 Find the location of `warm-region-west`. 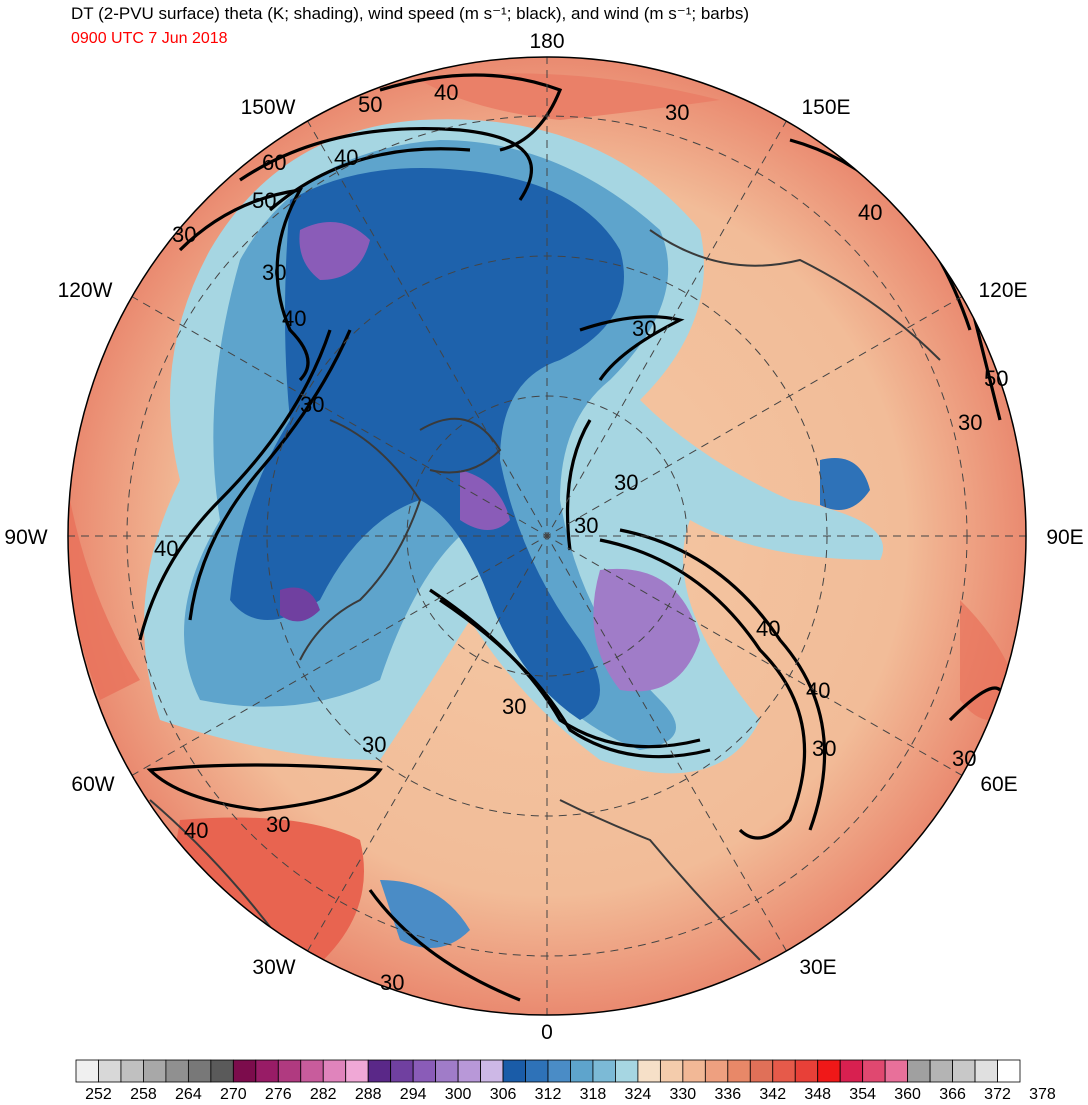

warm-region-west is located at coordinates (104, 600).